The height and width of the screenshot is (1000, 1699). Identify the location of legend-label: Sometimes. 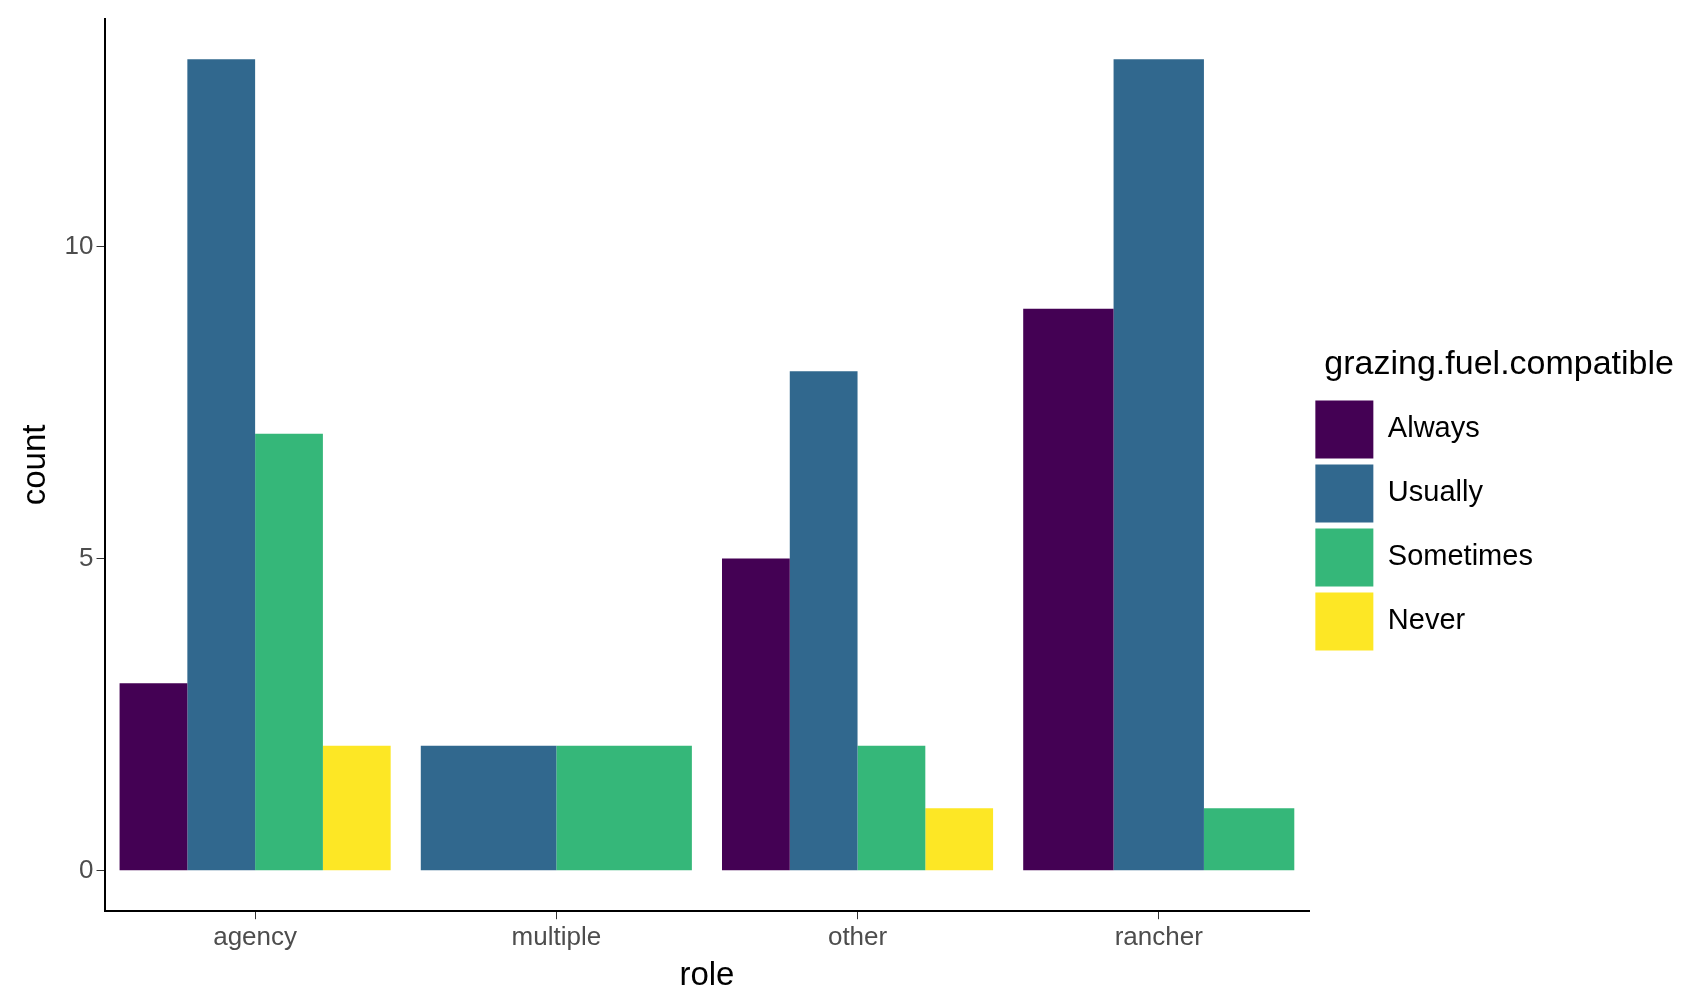
(1460, 555).